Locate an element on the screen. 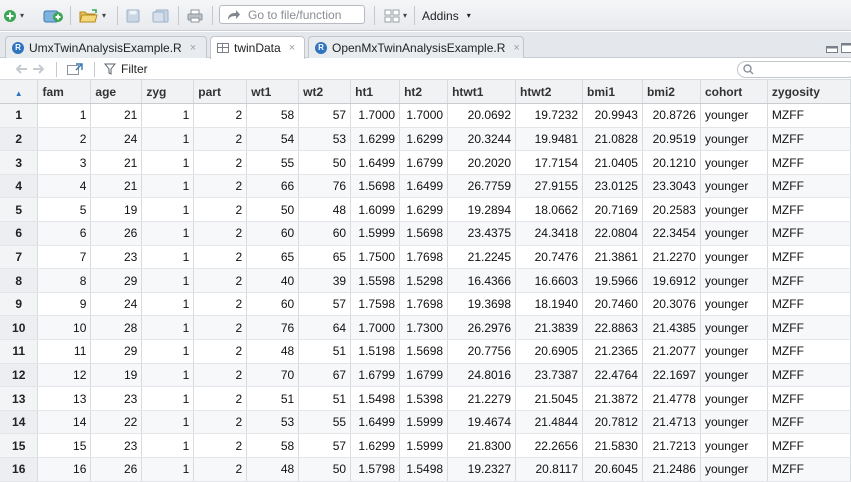 Image resolution: width=851 pixels, height=482 pixels. forward-button is located at coordinates (39, 70).